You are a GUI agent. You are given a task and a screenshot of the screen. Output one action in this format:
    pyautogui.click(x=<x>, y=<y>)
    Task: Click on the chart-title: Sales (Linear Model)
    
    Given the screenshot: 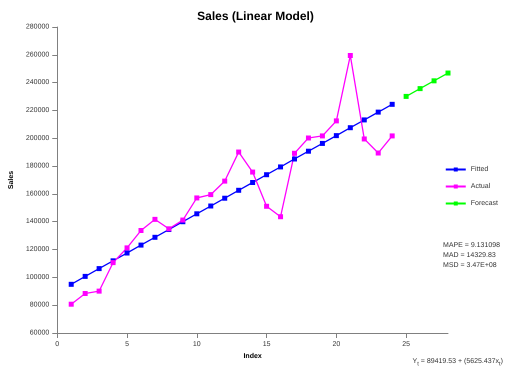 What is the action you would take?
    pyautogui.click(x=255, y=16)
    